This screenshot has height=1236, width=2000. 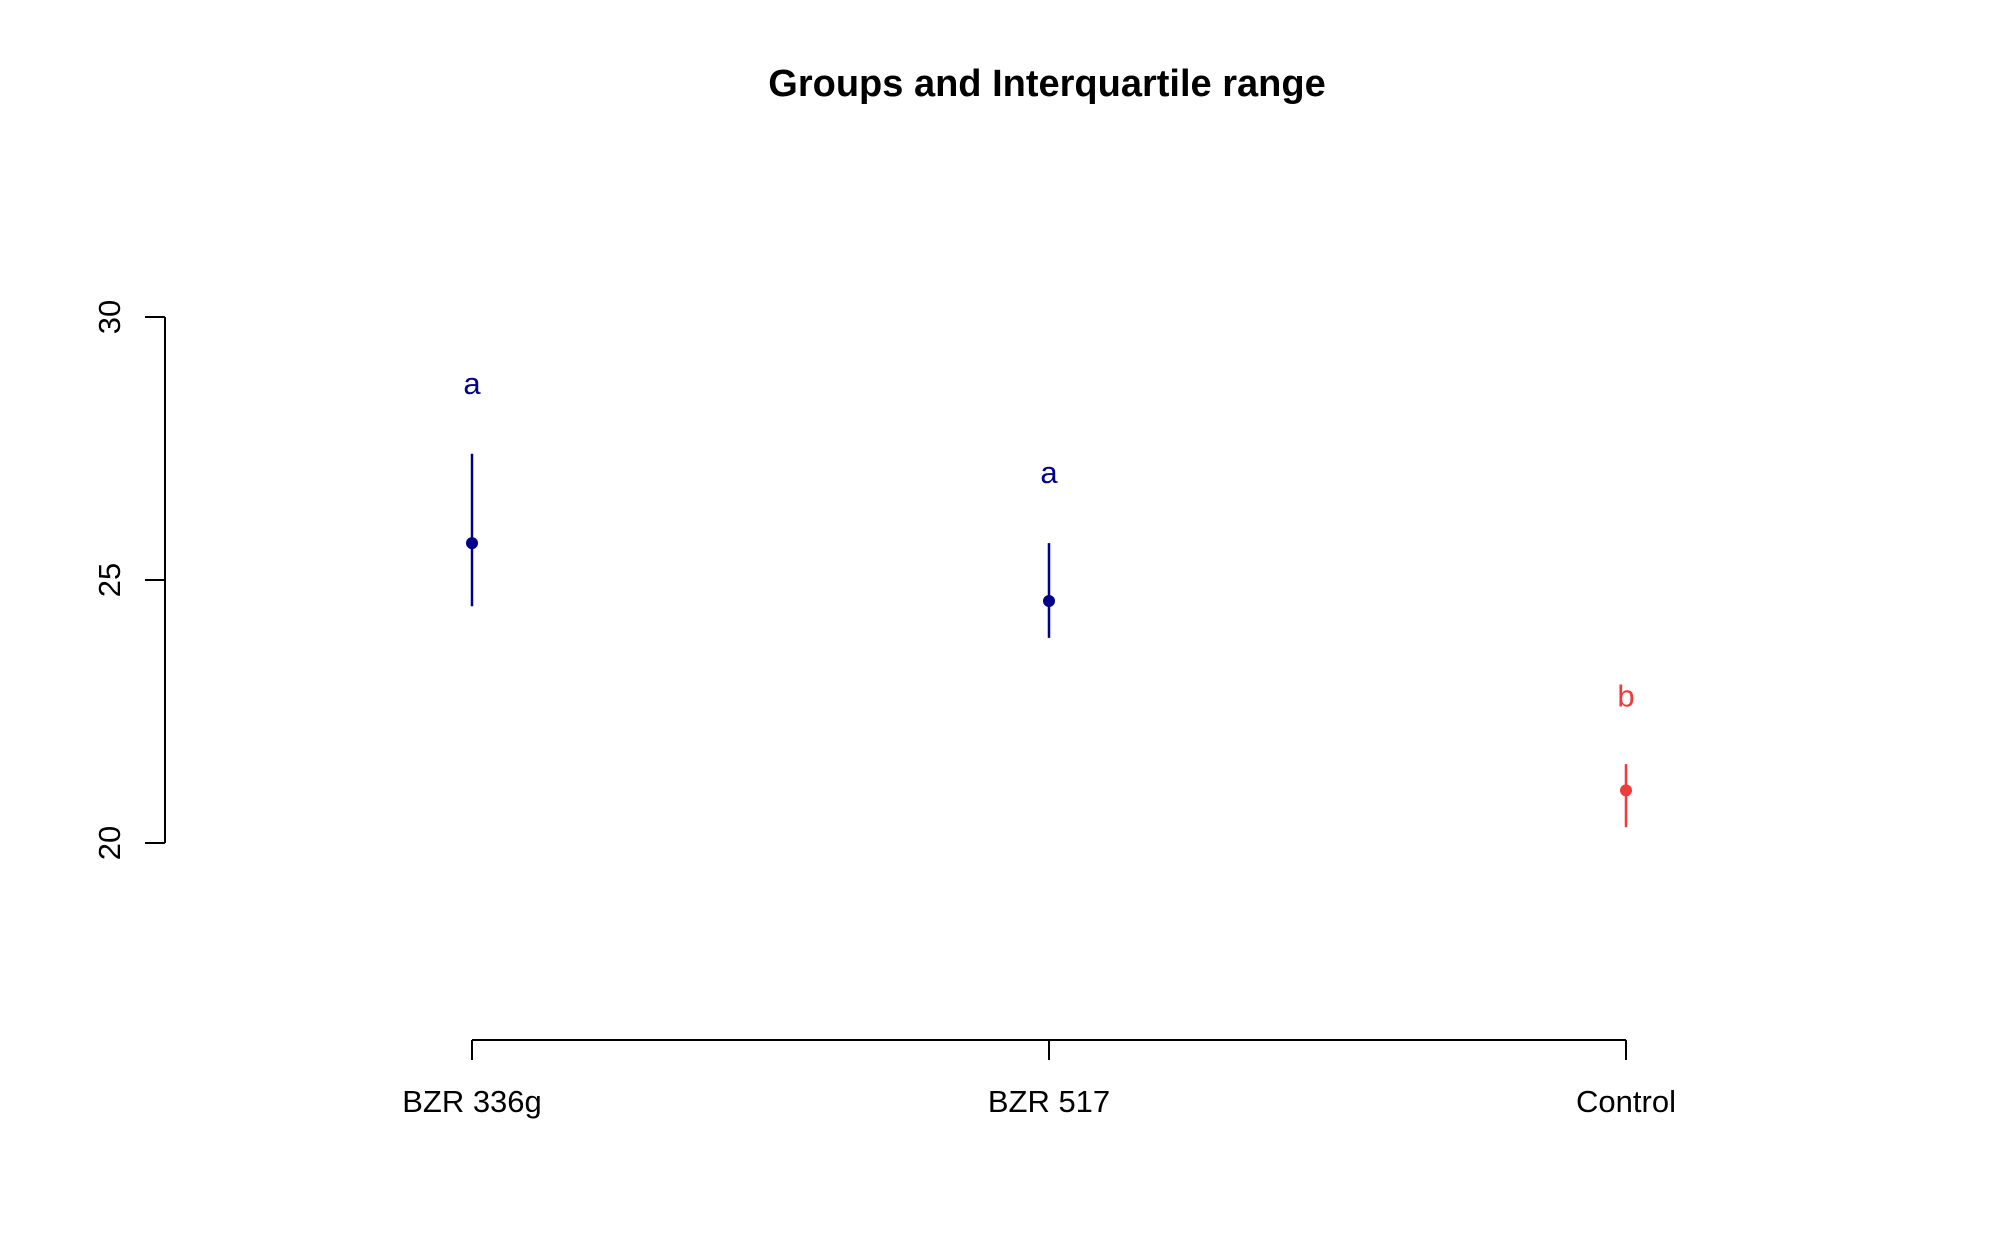 I want to click on y-tick-label: 25, so click(x=109, y=580).